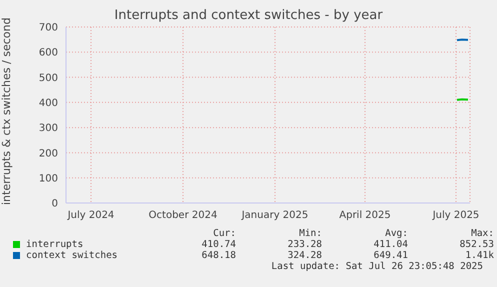 Image resolution: width=497 pixels, height=287 pixels. What do you see at coordinates (48, 103) in the screenshot?
I see `y-tick-label: 400` at bounding box center [48, 103].